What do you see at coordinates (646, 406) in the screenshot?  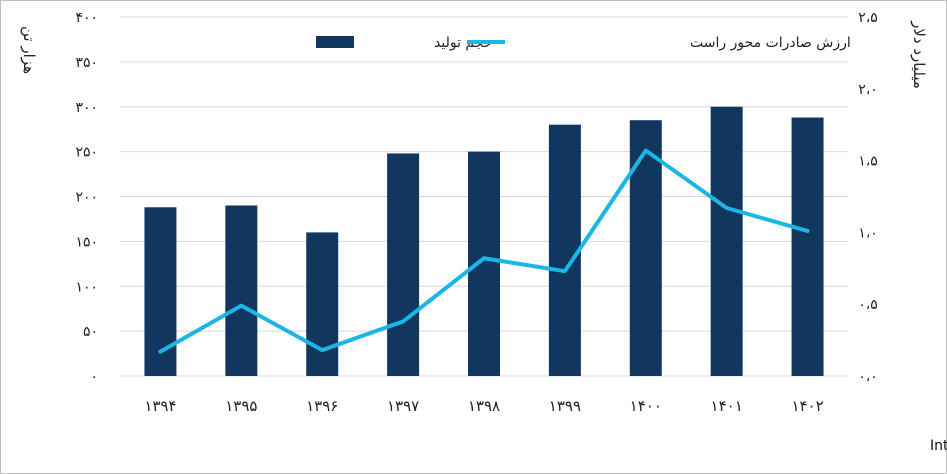 I see `x-tick-label: ۱۴۰۰` at bounding box center [646, 406].